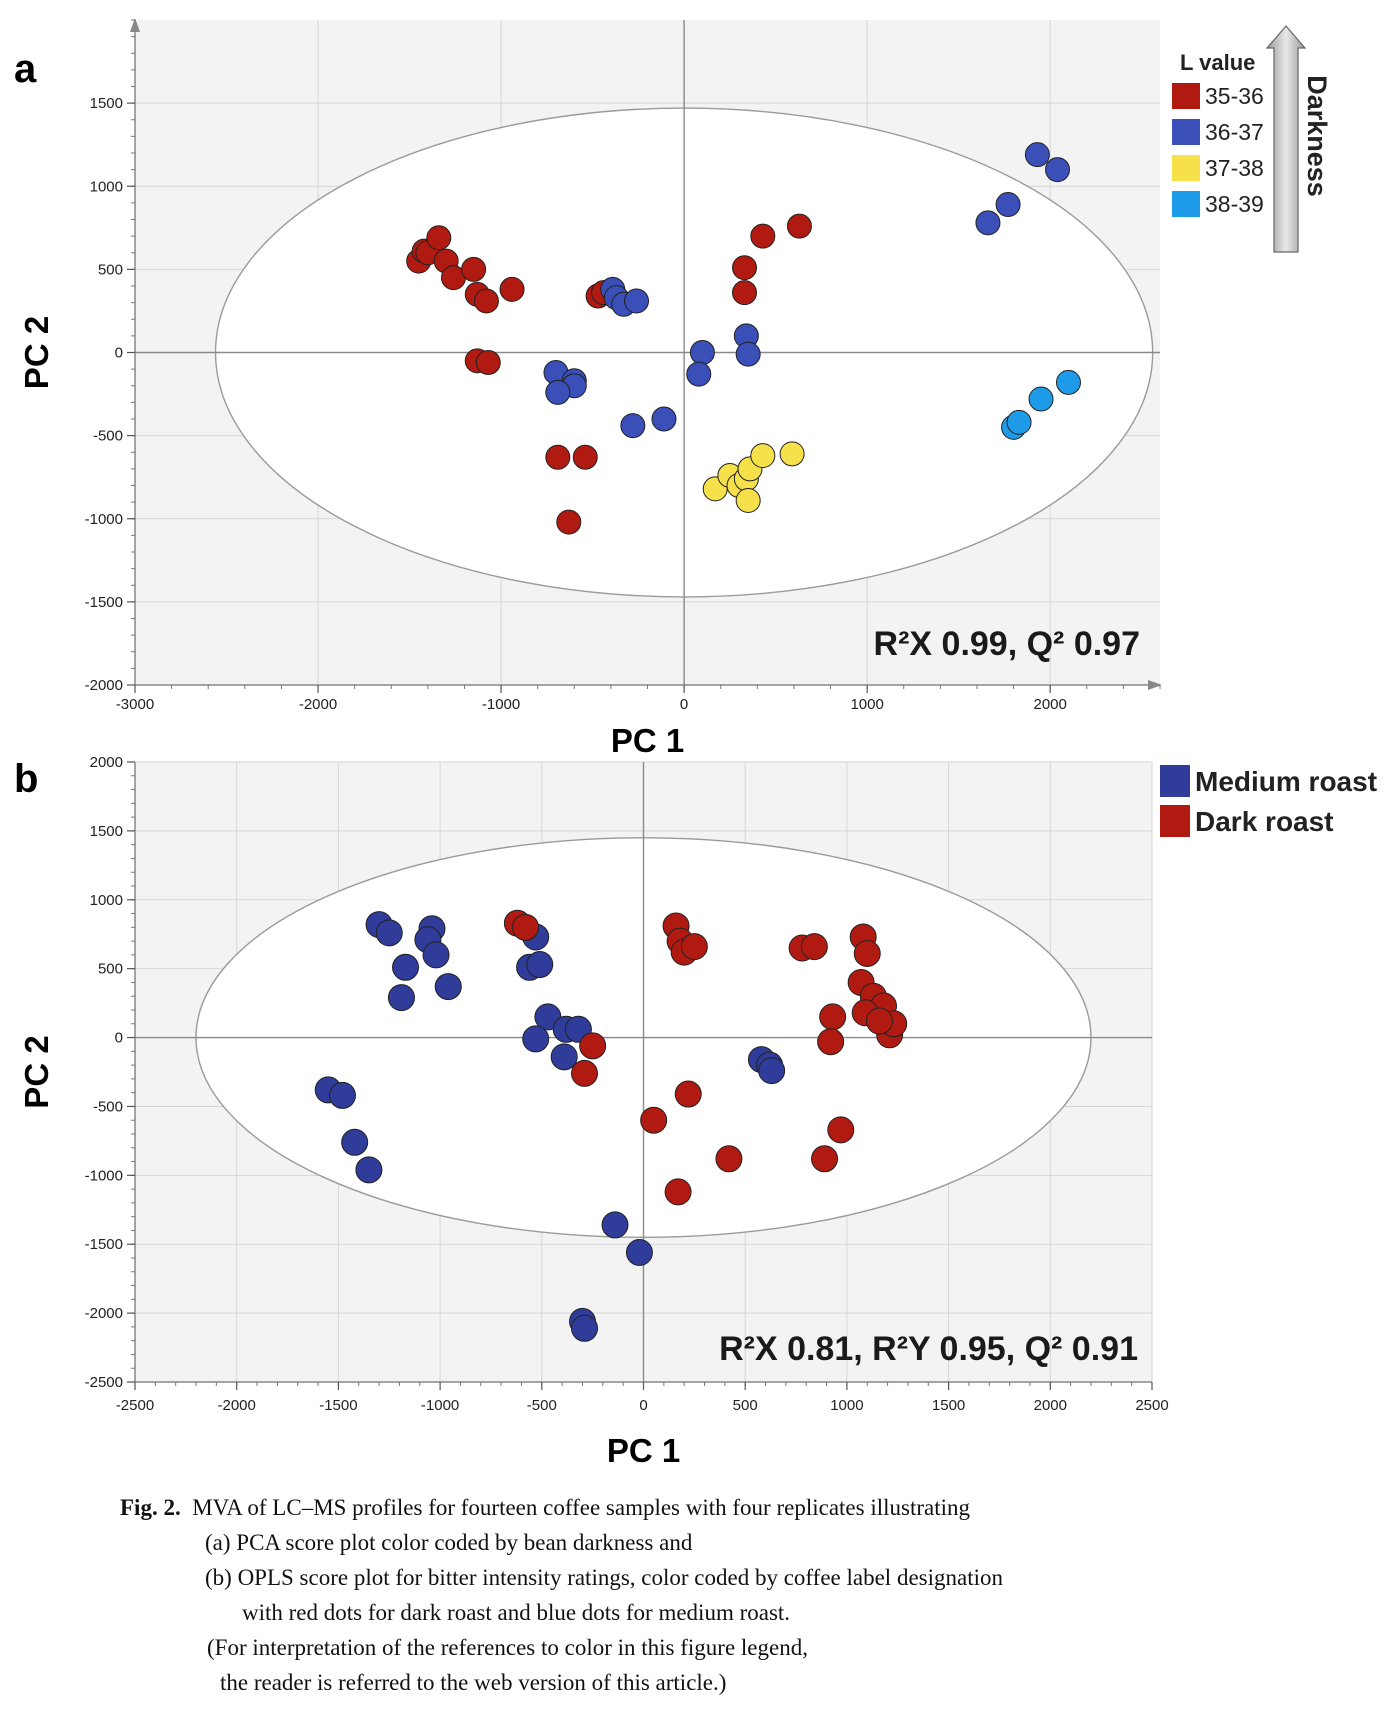 This screenshot has height=1713, width=1391. Describe the element at coordinates (318, 704) in the screenshot. I see `x-tick-label: -2000` at that location.